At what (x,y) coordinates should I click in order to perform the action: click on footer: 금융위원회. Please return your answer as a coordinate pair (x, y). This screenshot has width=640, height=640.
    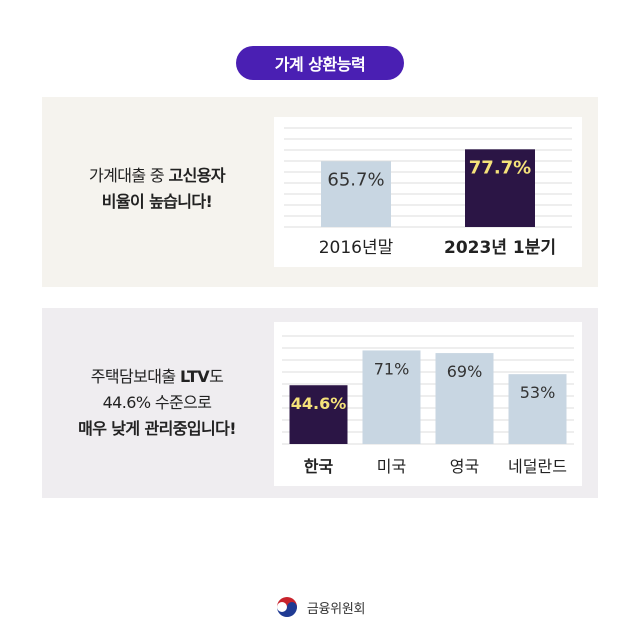
    Looking at the image, I should click on (320, 607).